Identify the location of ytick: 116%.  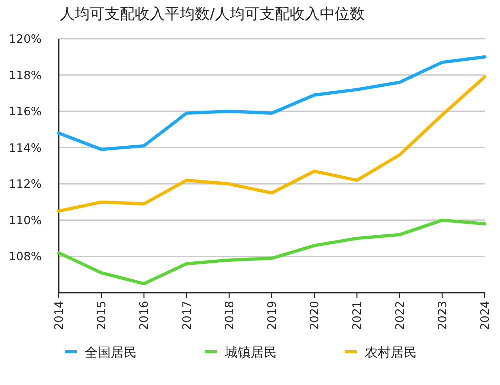
(25, 111).